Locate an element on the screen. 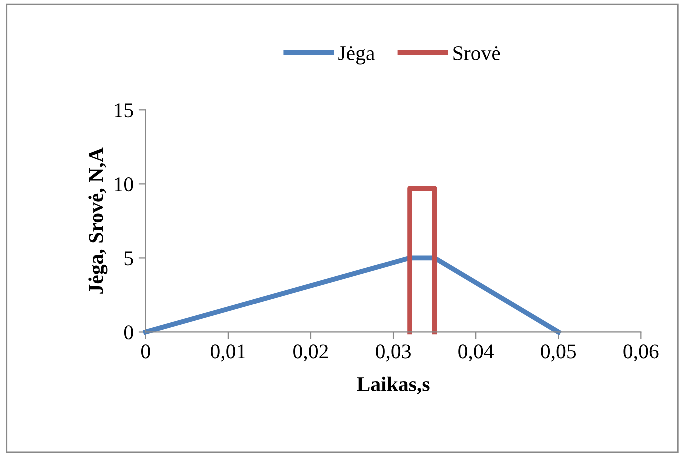 Image resolution: width=685 pixels, height=457 pixels. legend-label: Jėga is located at coordinates (356, 55).